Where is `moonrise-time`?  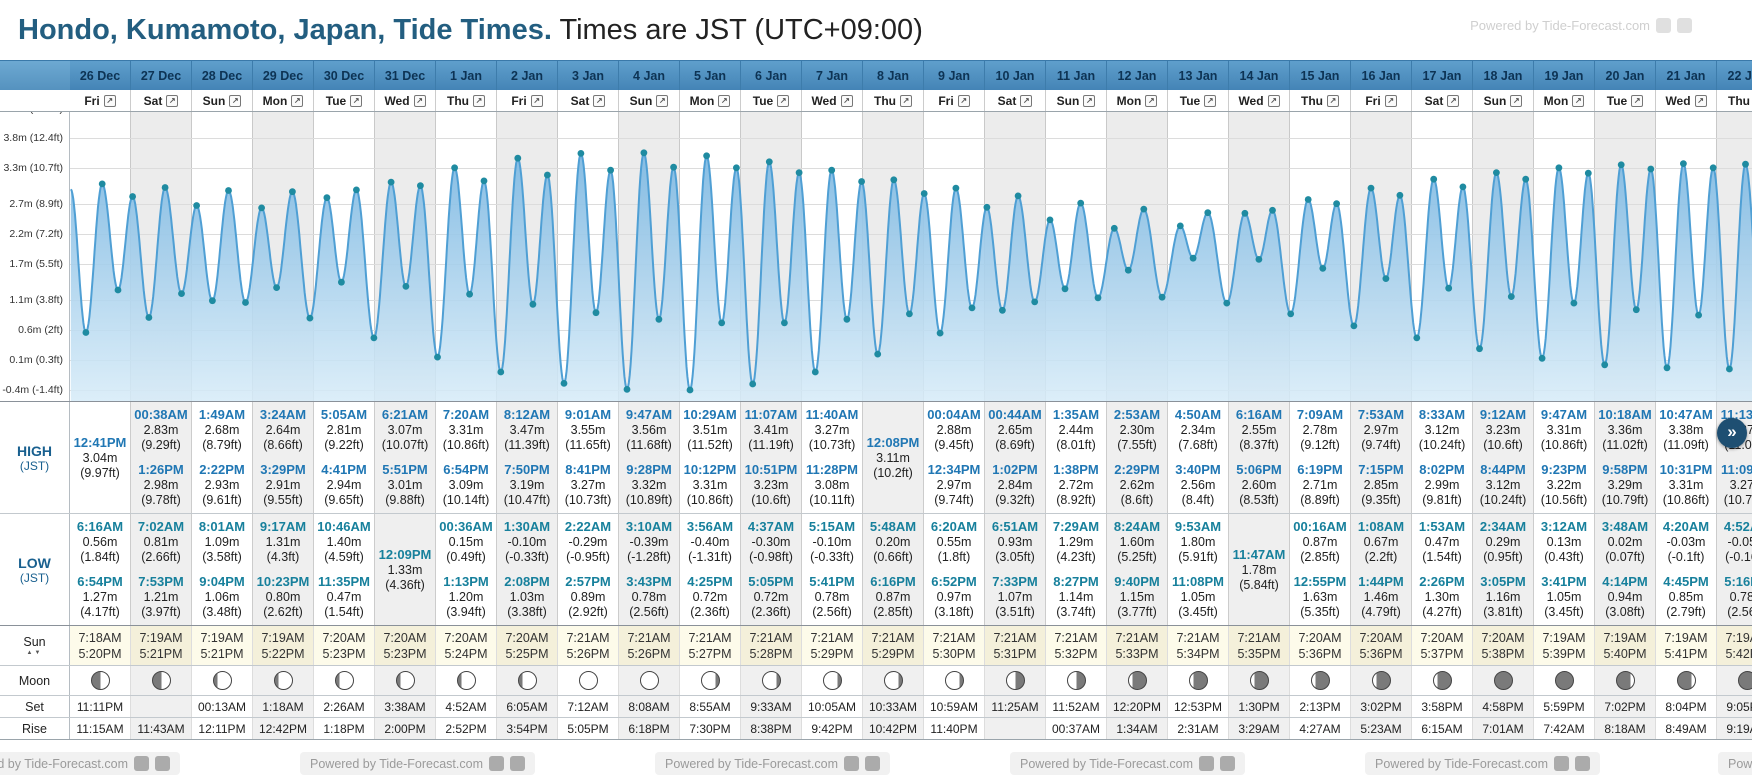 moonrise-time is located at coordinates (1015, 728).